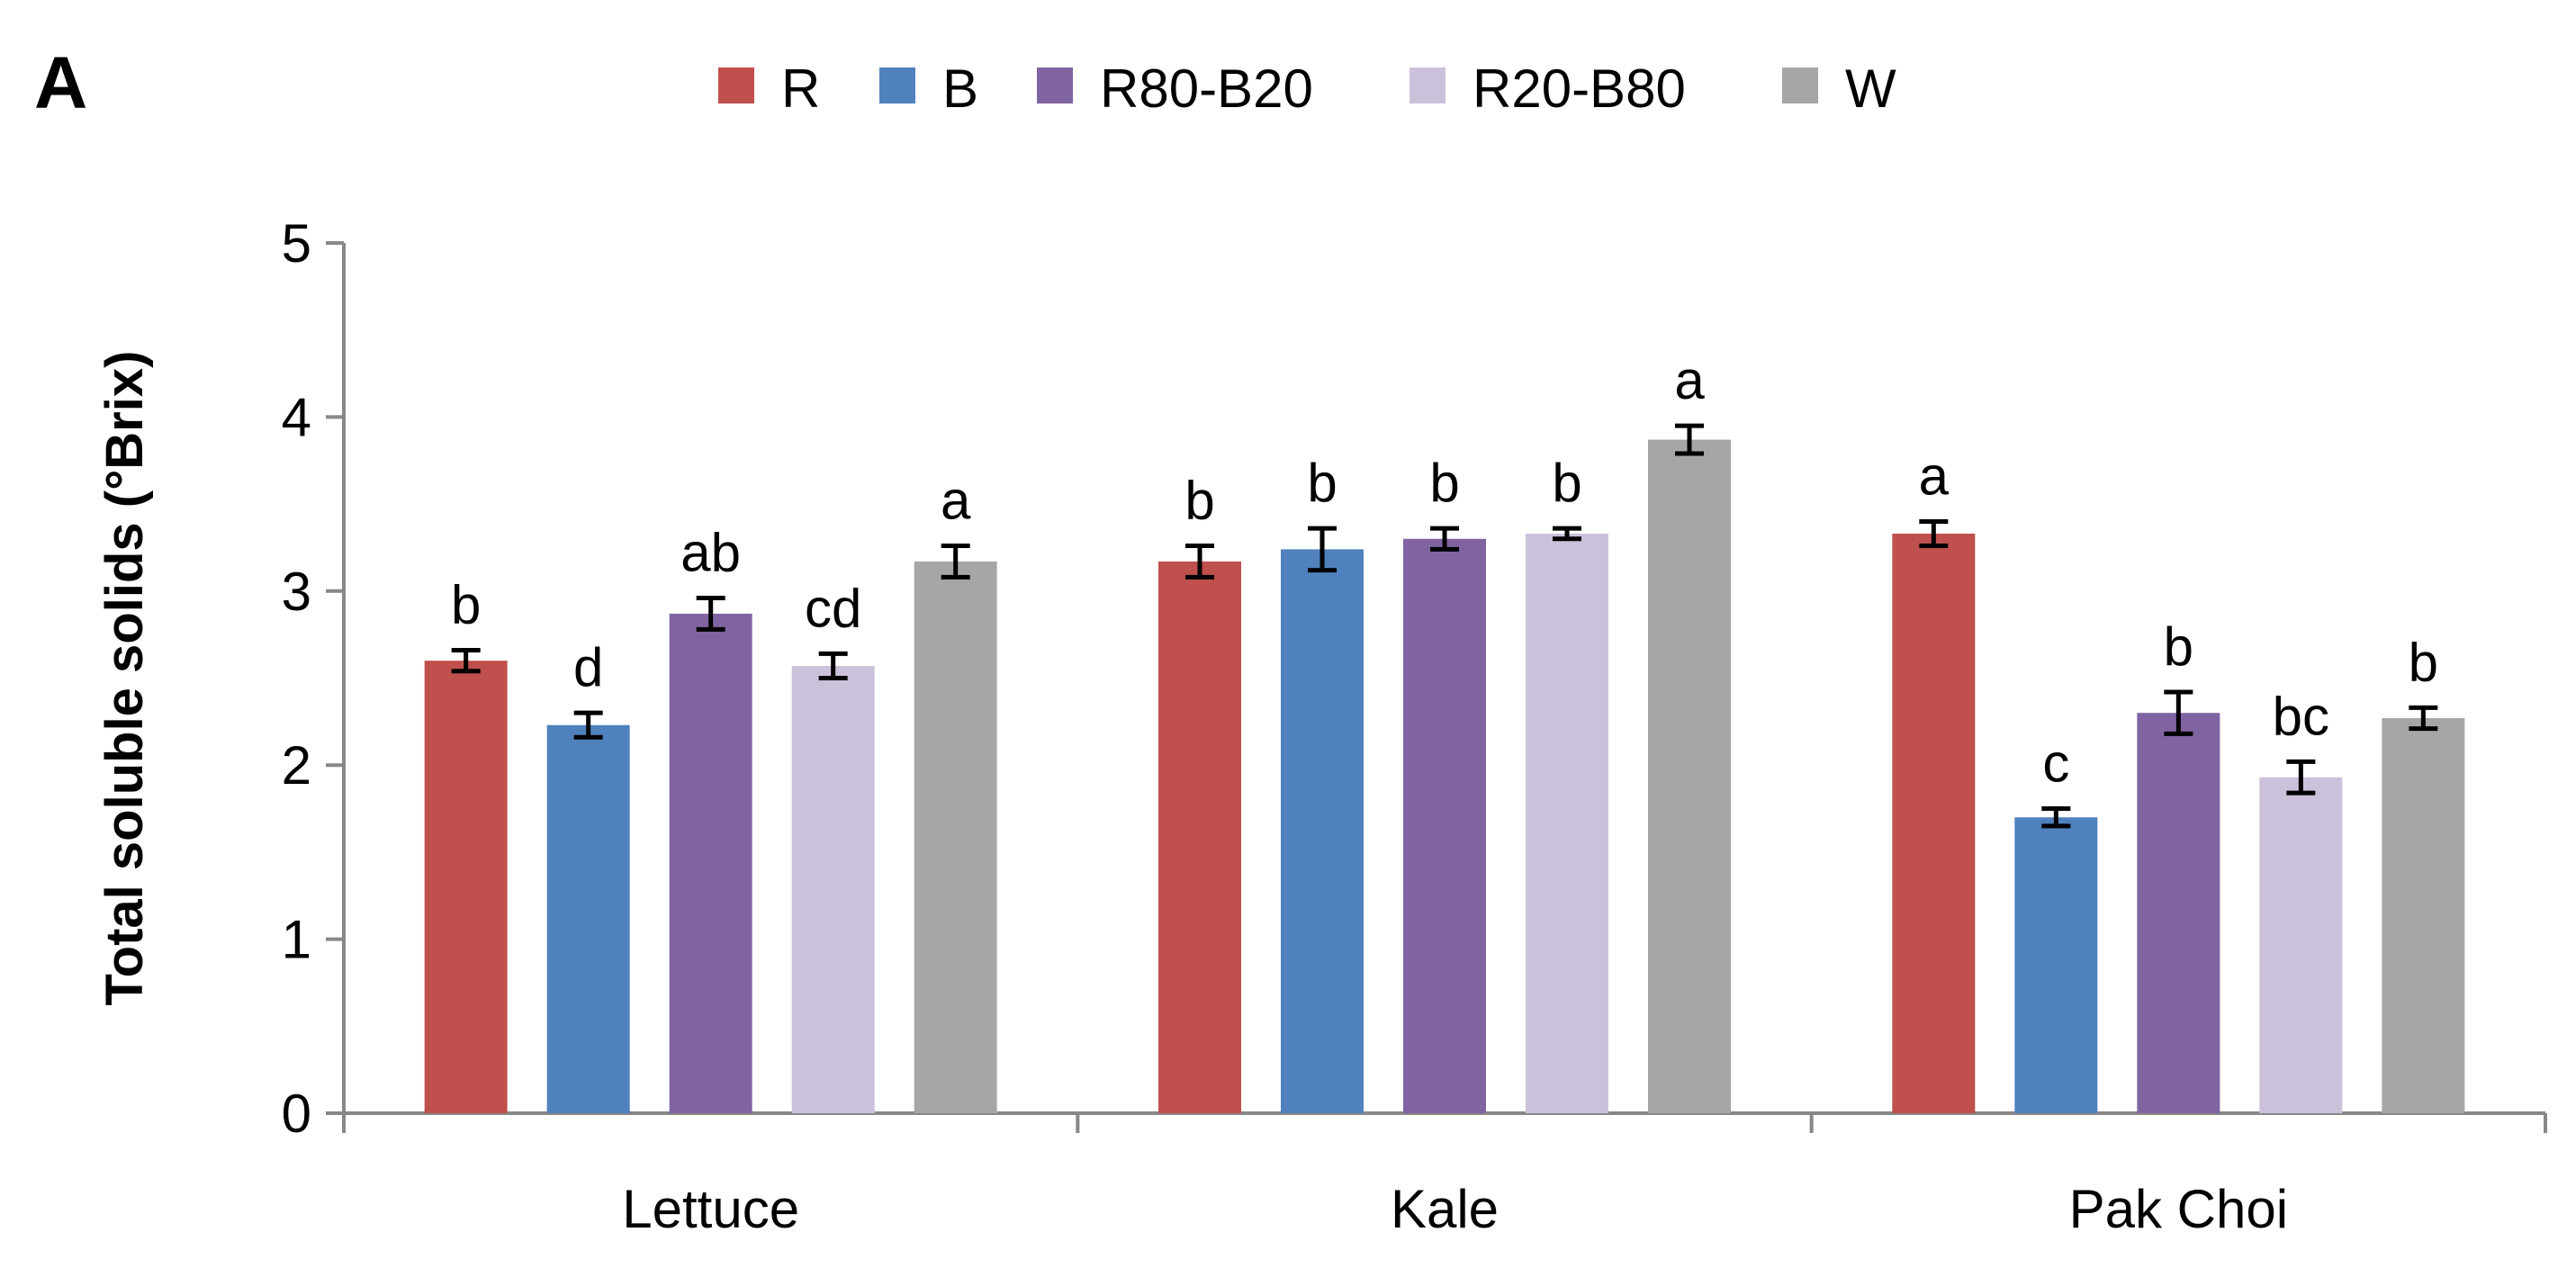 The image size is (2576, 1277). Describe the element at coordinates (296, 592) in the screenshot. I see `y-tick-label: 3` at that location.